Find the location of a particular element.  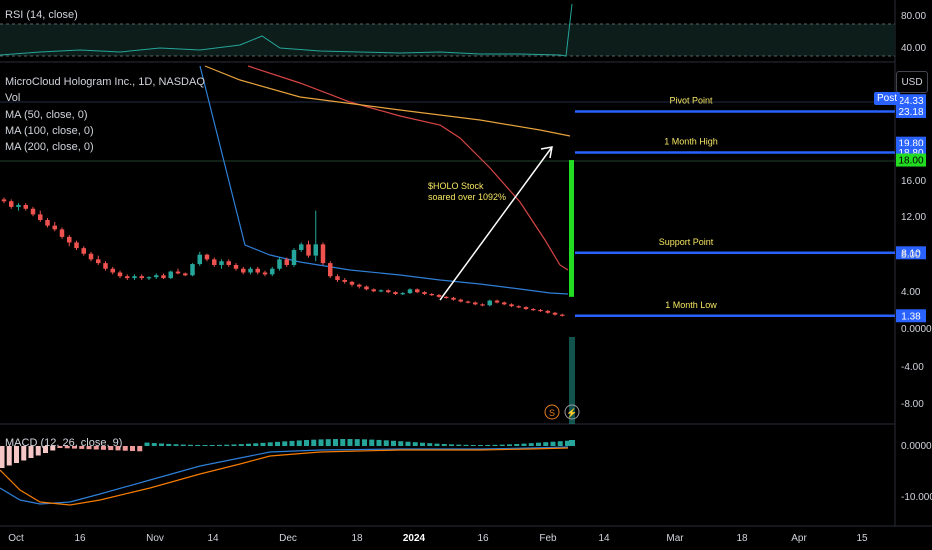

macd-line is located at coordinates (284, 475).